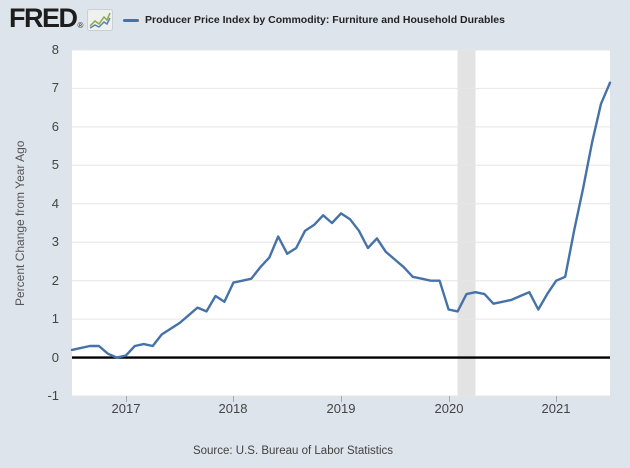 This screenshot has height=468, width=630. Describe the element at coordinates (55, 357) in the screenshot. I see `y-tick-label: 0` at that location.